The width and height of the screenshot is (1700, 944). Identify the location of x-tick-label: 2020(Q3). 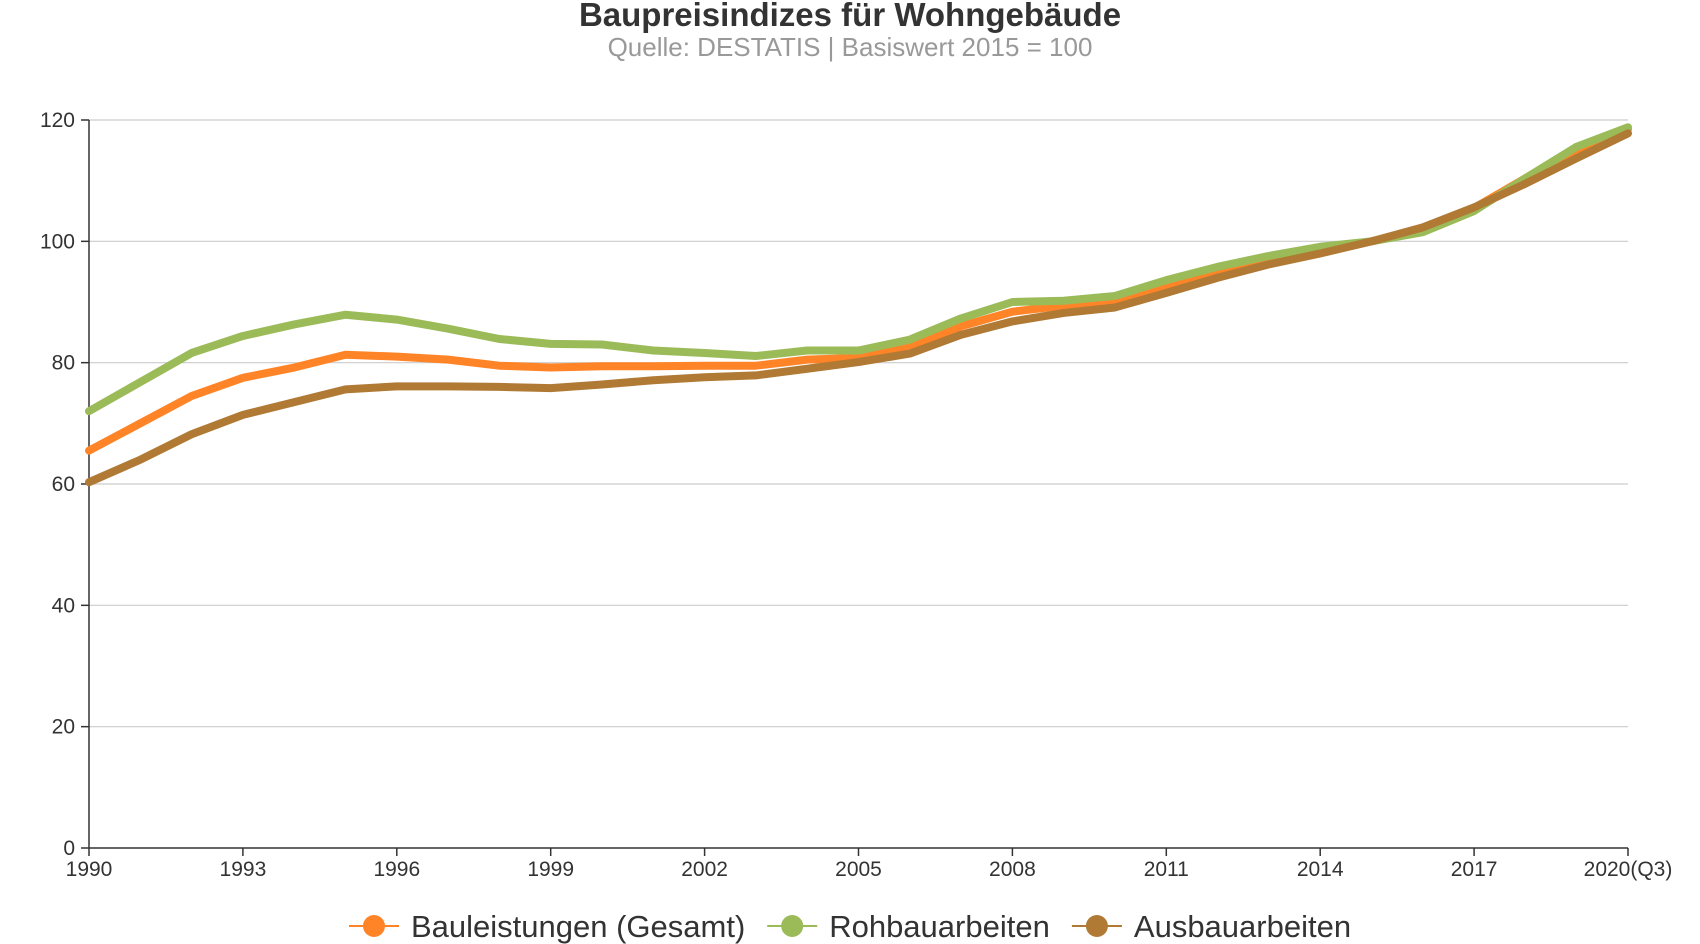
(1628, 869).